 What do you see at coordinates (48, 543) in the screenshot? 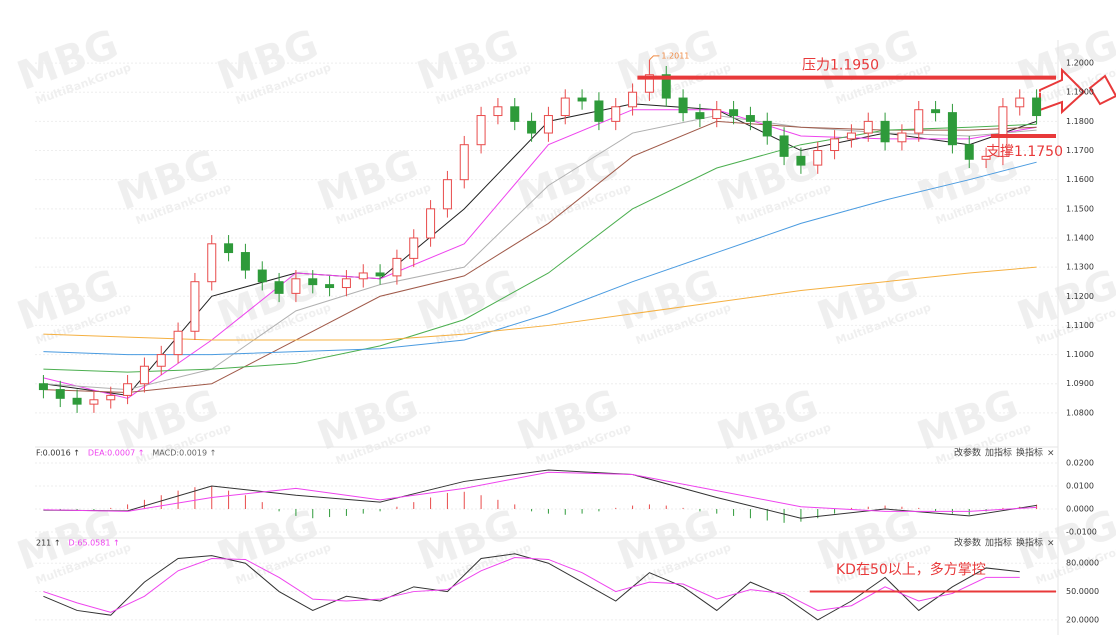
I see `indicator-label: 211 ↑` at bounding box center [48, 543].